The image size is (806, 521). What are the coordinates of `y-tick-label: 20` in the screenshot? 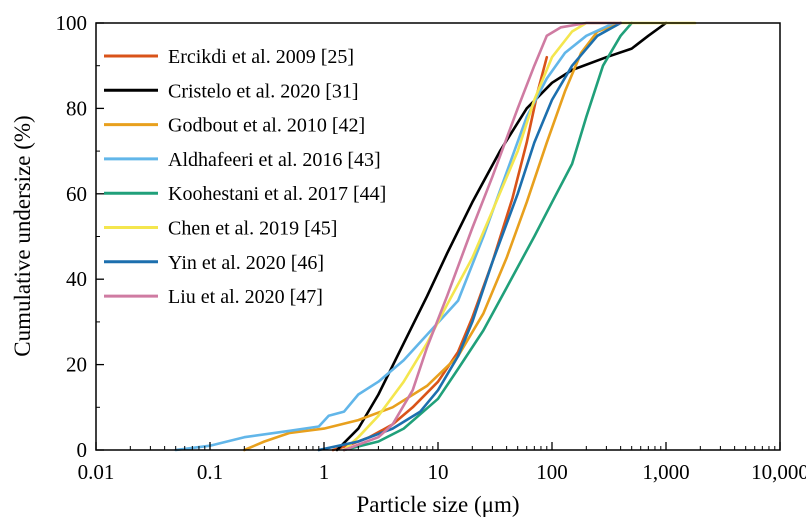 It's located at (76, 365).